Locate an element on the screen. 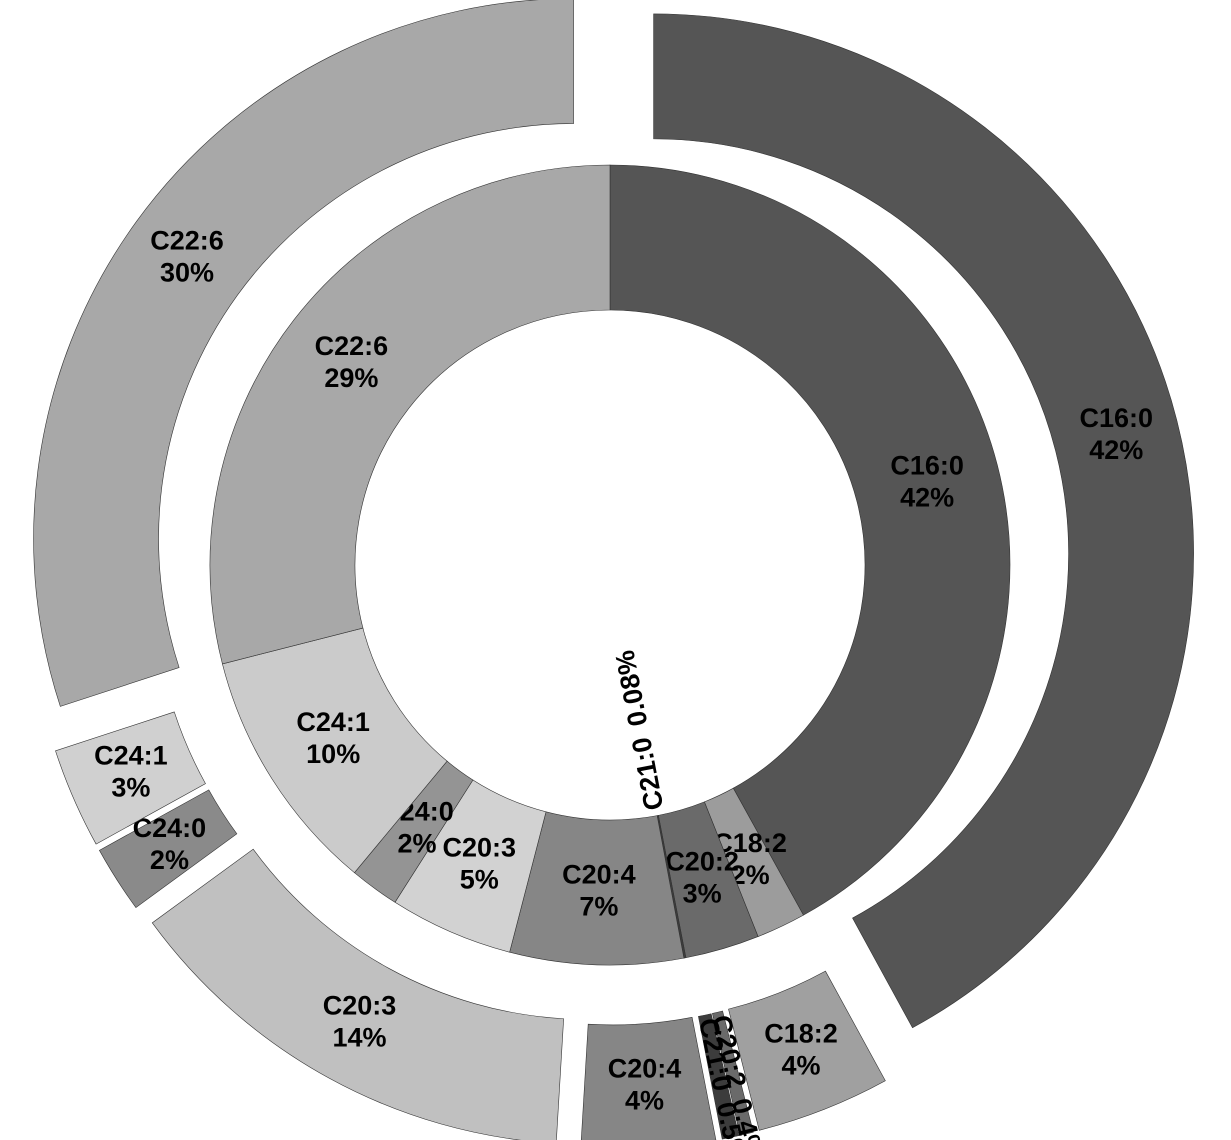 The image size is (1231, 1140). segment-value: 29% is located at coordinates (351, 378).